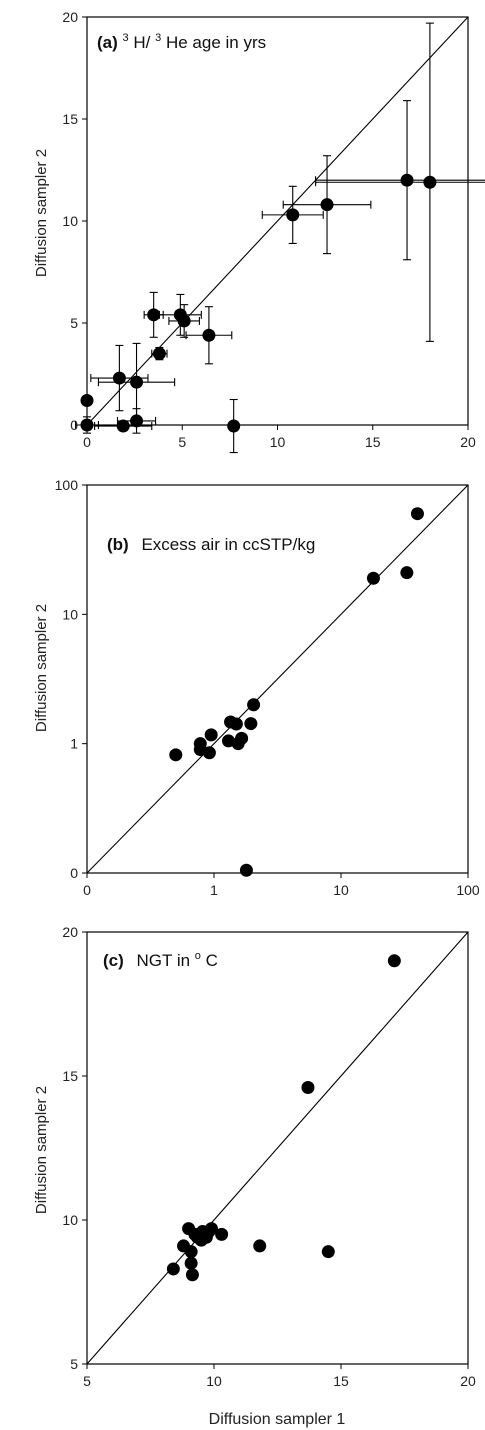 The image size is (485, 1430). Describe the element at coordinates (118, 544) in the screenshot. I see `panel-b-title-label: (b)` at that location.